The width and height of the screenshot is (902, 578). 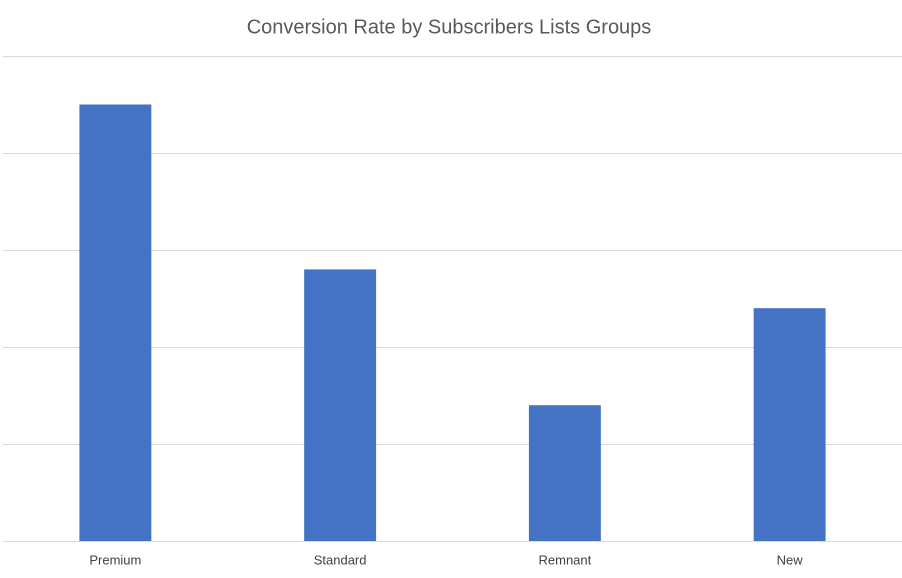 I want to click on x-tick-label: Remnant, so click(x=565, y=559).